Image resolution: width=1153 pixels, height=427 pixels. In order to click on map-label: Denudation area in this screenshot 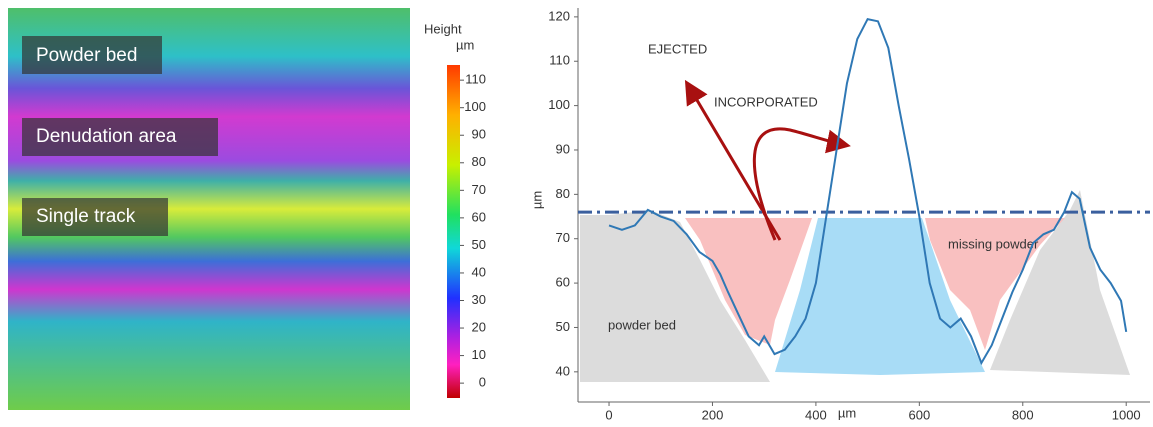, I will do `click(106, 136)`.